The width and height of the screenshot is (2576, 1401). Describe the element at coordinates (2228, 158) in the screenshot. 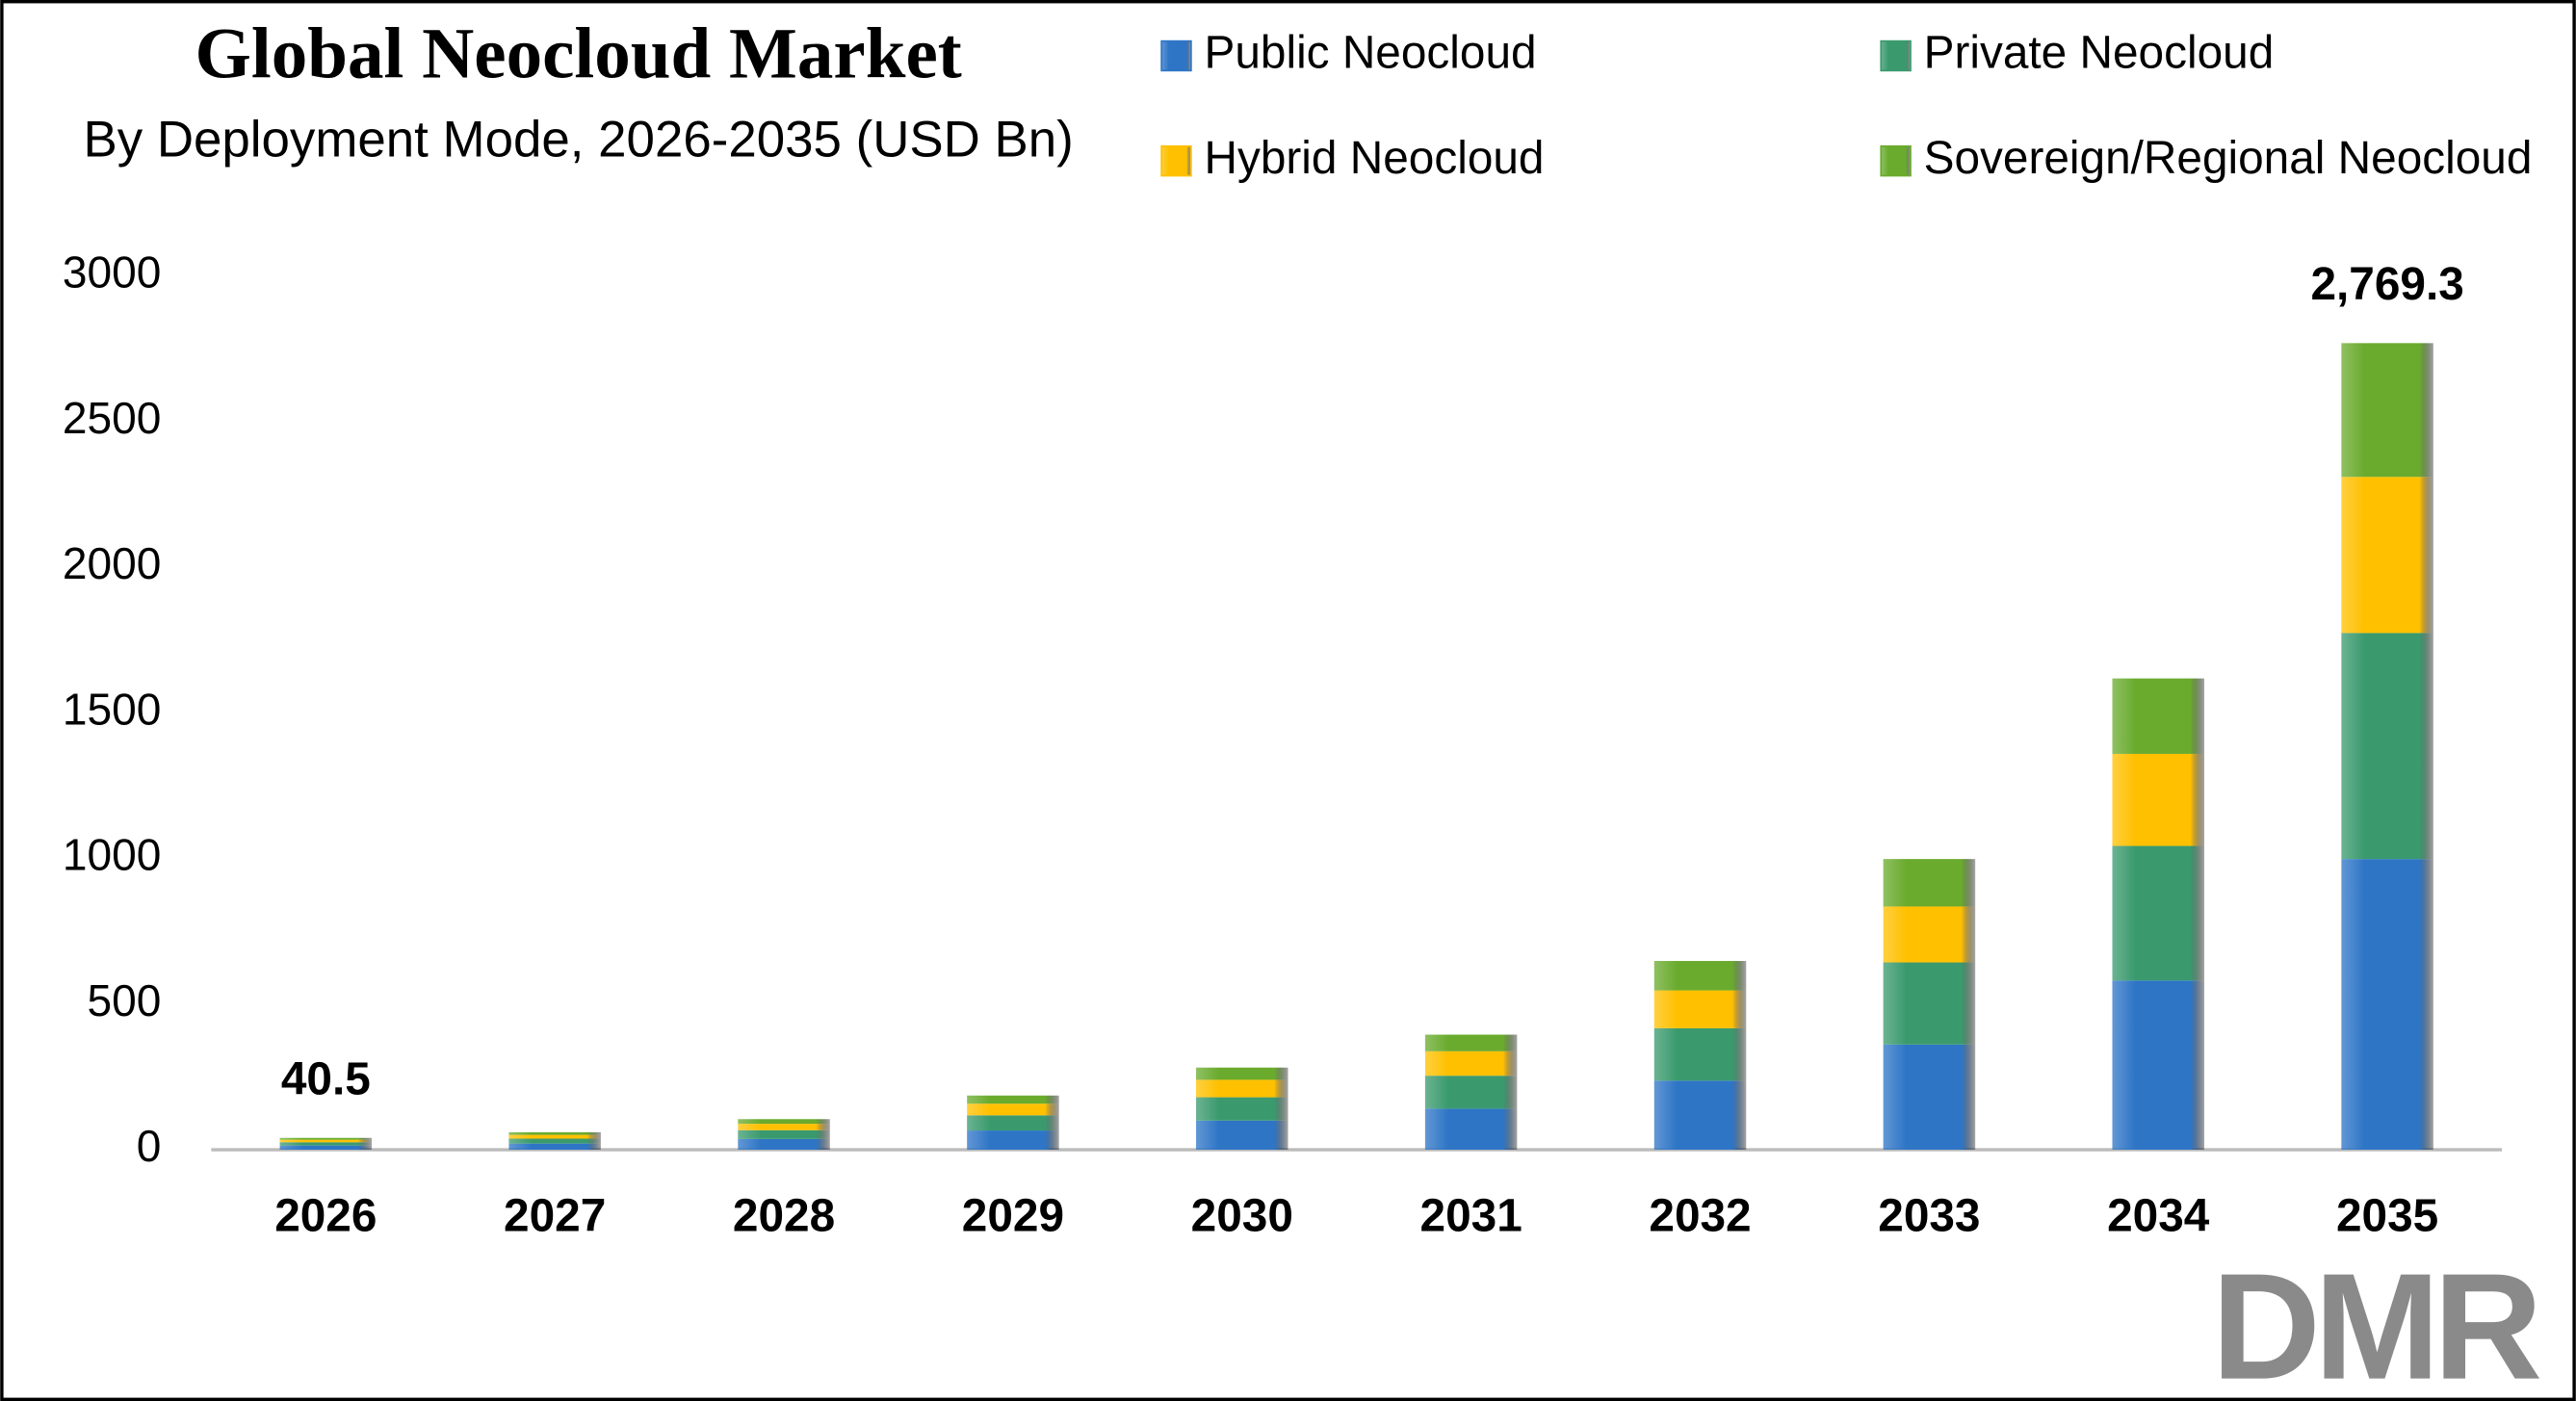

I see `legend-label: Sovereign/Regional Neocloud` at that location.